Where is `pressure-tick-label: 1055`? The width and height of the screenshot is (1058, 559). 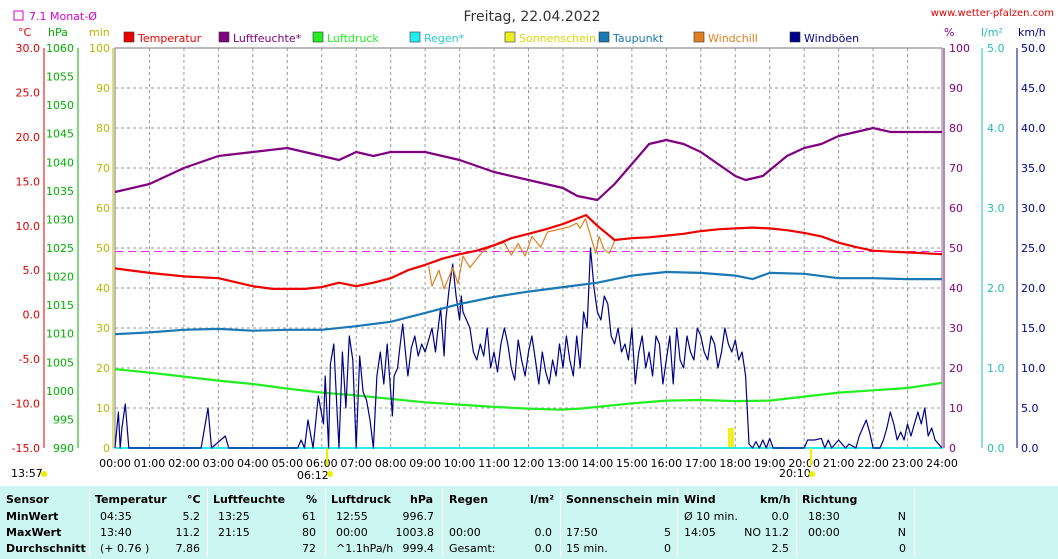 pressure-tick-label: 1055 is located at coordinates (60, 77).